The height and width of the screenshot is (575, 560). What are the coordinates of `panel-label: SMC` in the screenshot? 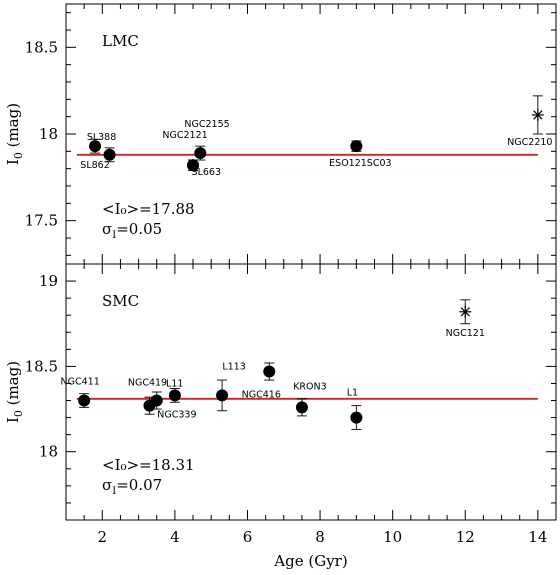 It's located at (120, 301).